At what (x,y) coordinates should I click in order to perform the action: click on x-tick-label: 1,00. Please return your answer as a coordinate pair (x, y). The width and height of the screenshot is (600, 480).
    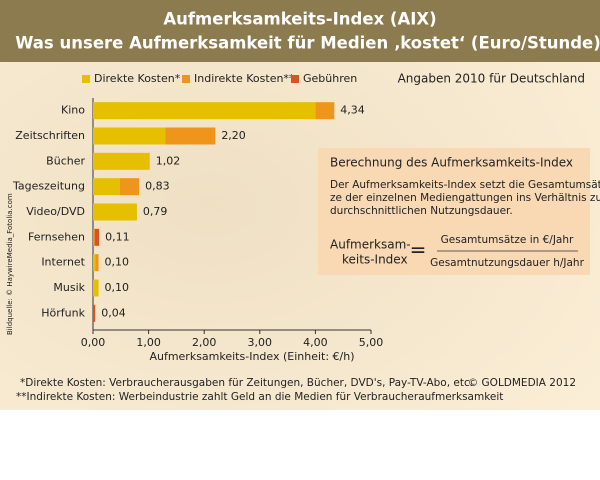
    Looking at the image, I should click on (148, 342).